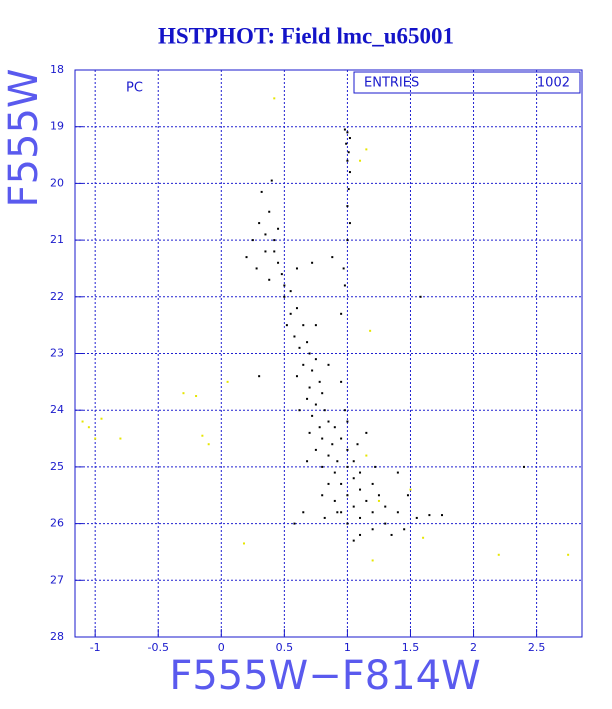  What do you see at coordinates (57, 239) in the screenshot?
I see `y-tick-label: 21` at bounding box center [57, 239].